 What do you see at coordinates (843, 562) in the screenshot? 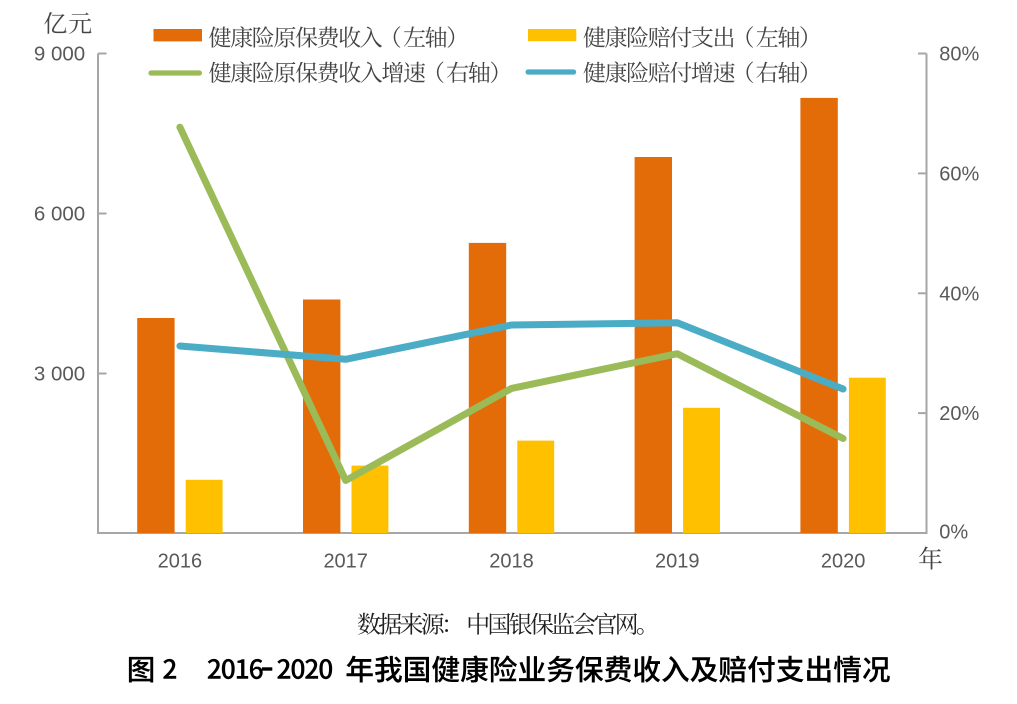
I see `svg-text: 2020` at bounding box center [843, 562].